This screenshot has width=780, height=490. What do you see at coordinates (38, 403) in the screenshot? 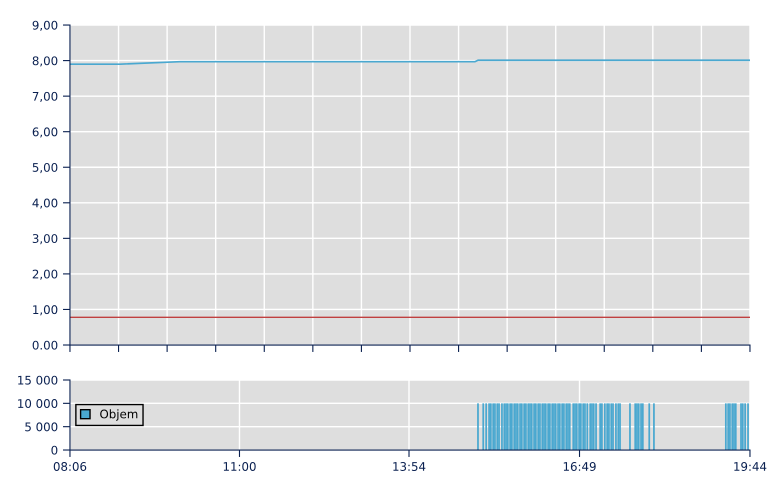
I see `y-tick-label: 10 000` at bounding box center [38, 403].